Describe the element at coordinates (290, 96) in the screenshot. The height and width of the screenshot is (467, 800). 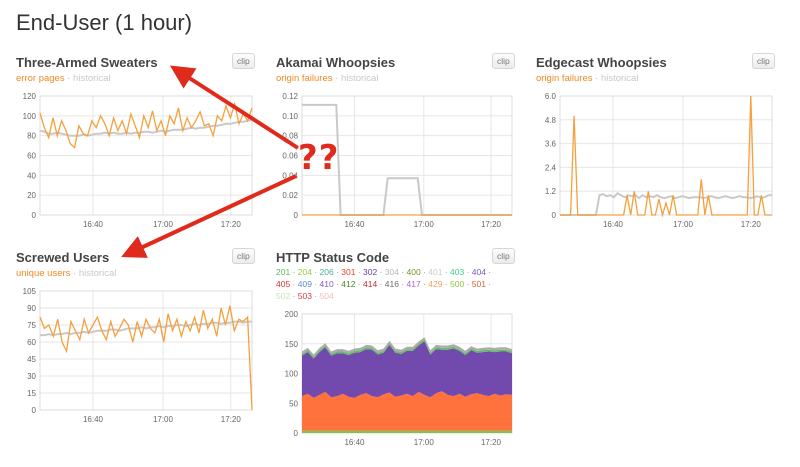
I see `y-tick-label: 0.12` at that location.